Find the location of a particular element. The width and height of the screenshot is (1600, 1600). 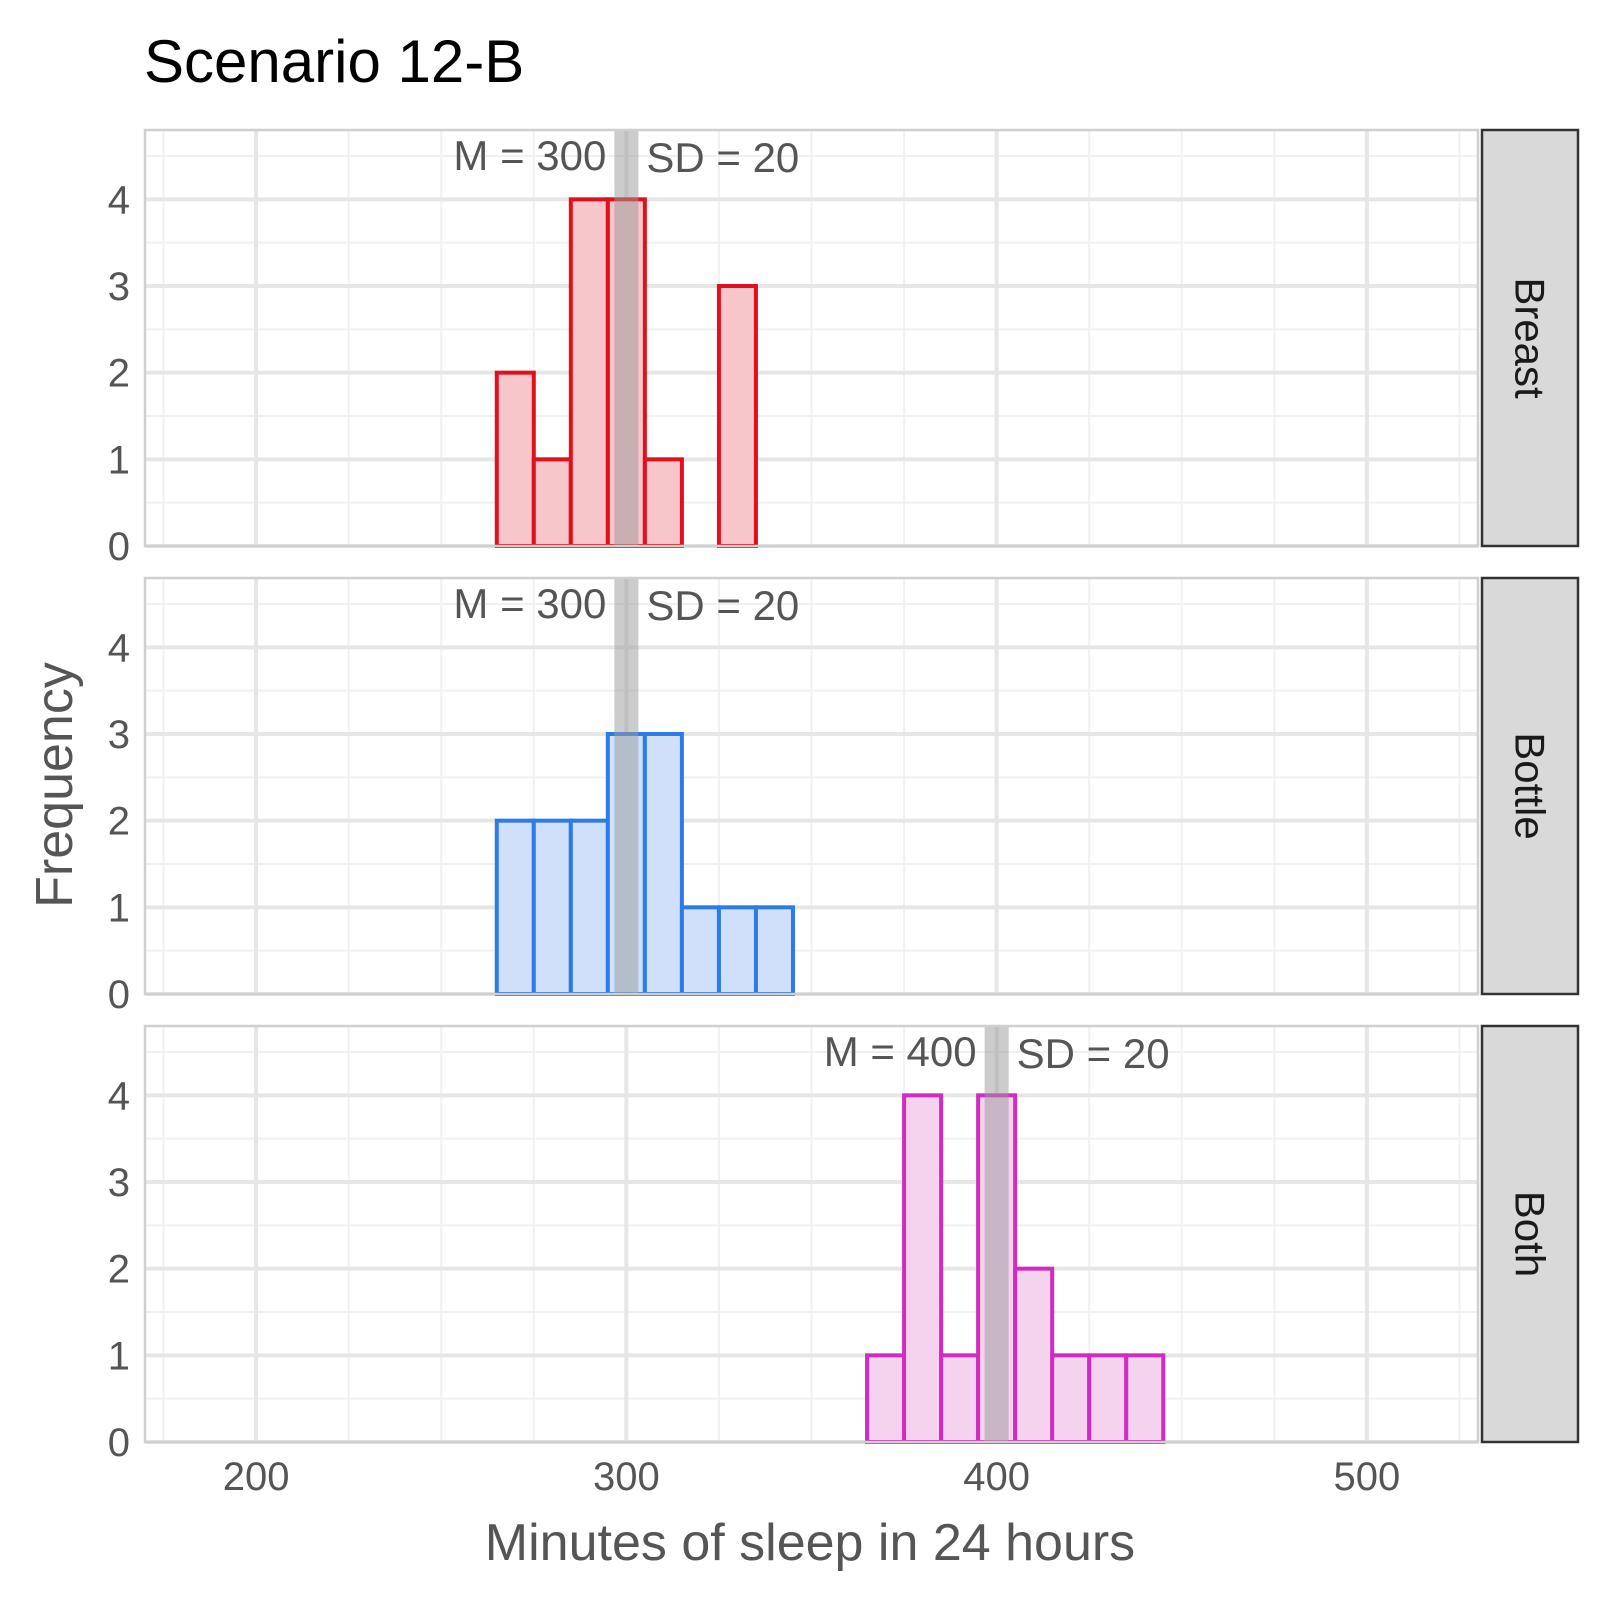

x-axis-title: Minutes of sleep in 24 hours is located at coordinates (810, 1543).